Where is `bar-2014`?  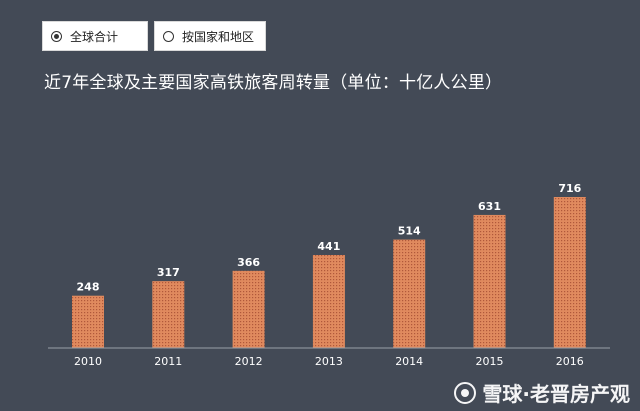 bar-2014 is located at coordinates (409, 293).